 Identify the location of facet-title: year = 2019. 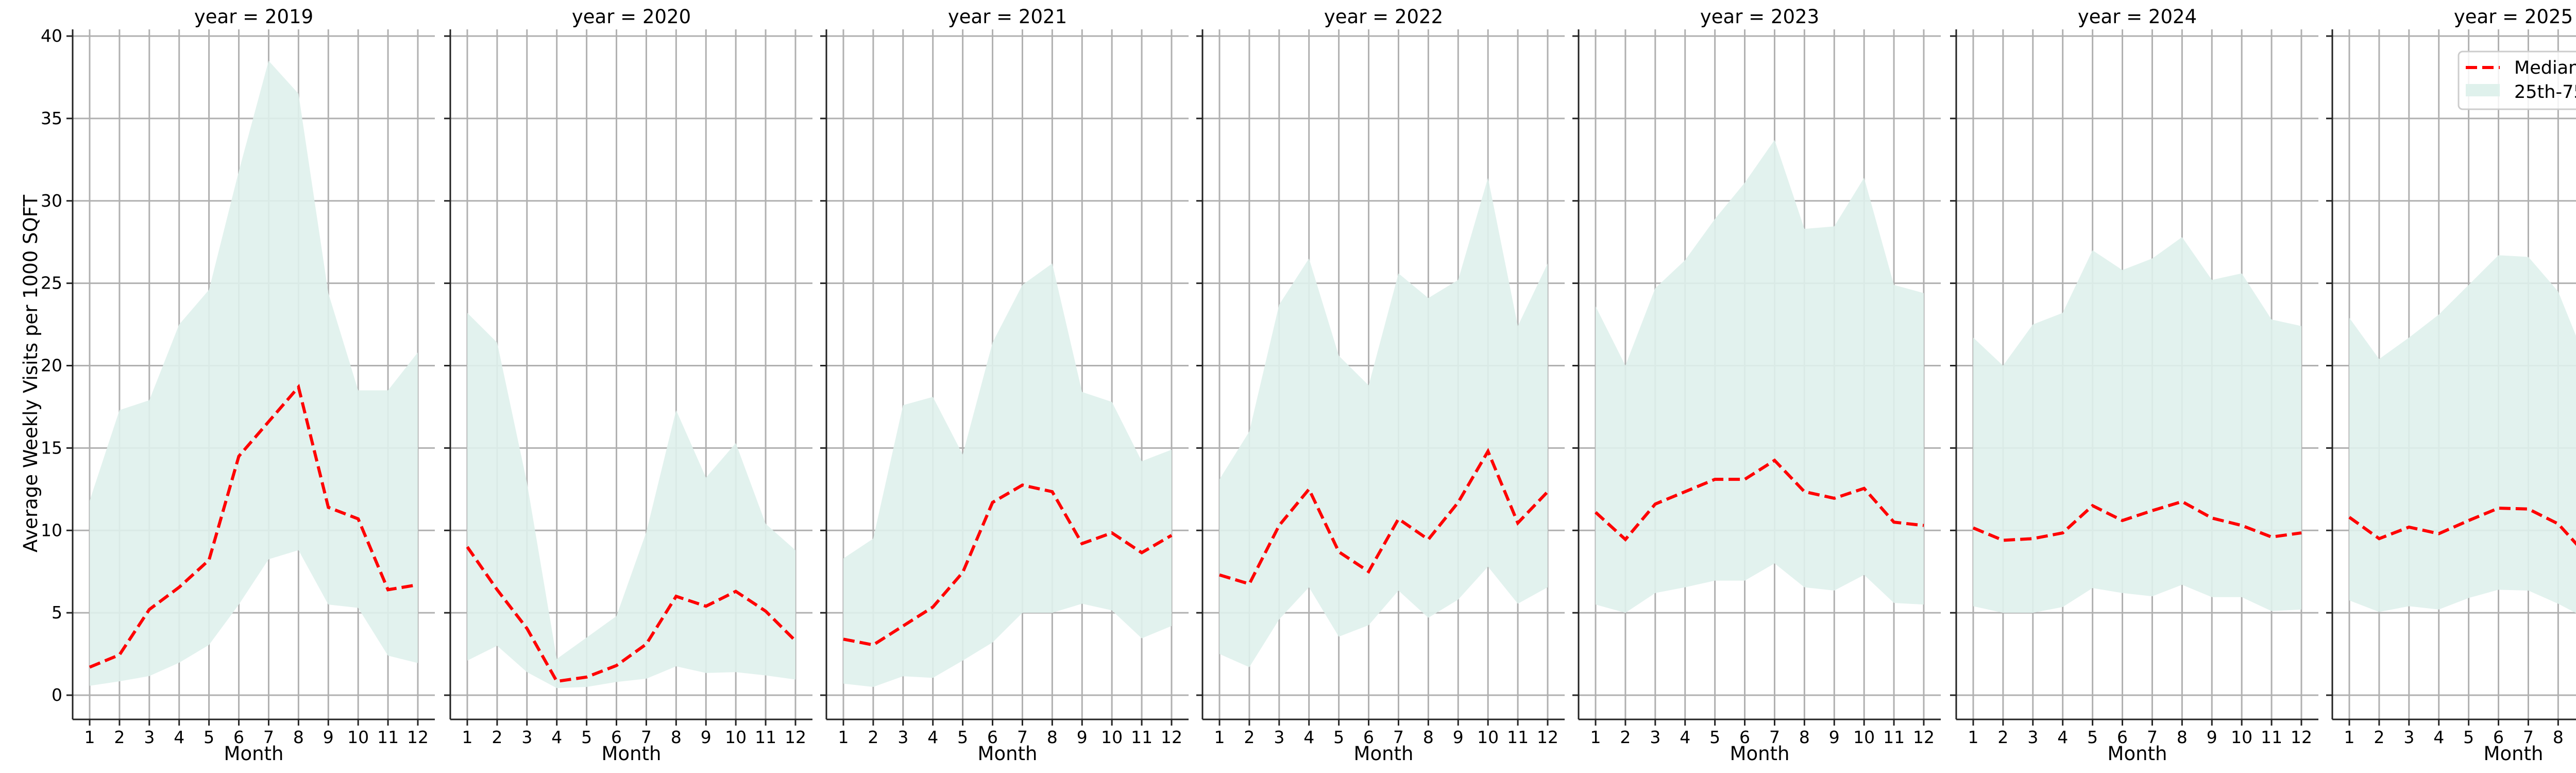
(253, 17).